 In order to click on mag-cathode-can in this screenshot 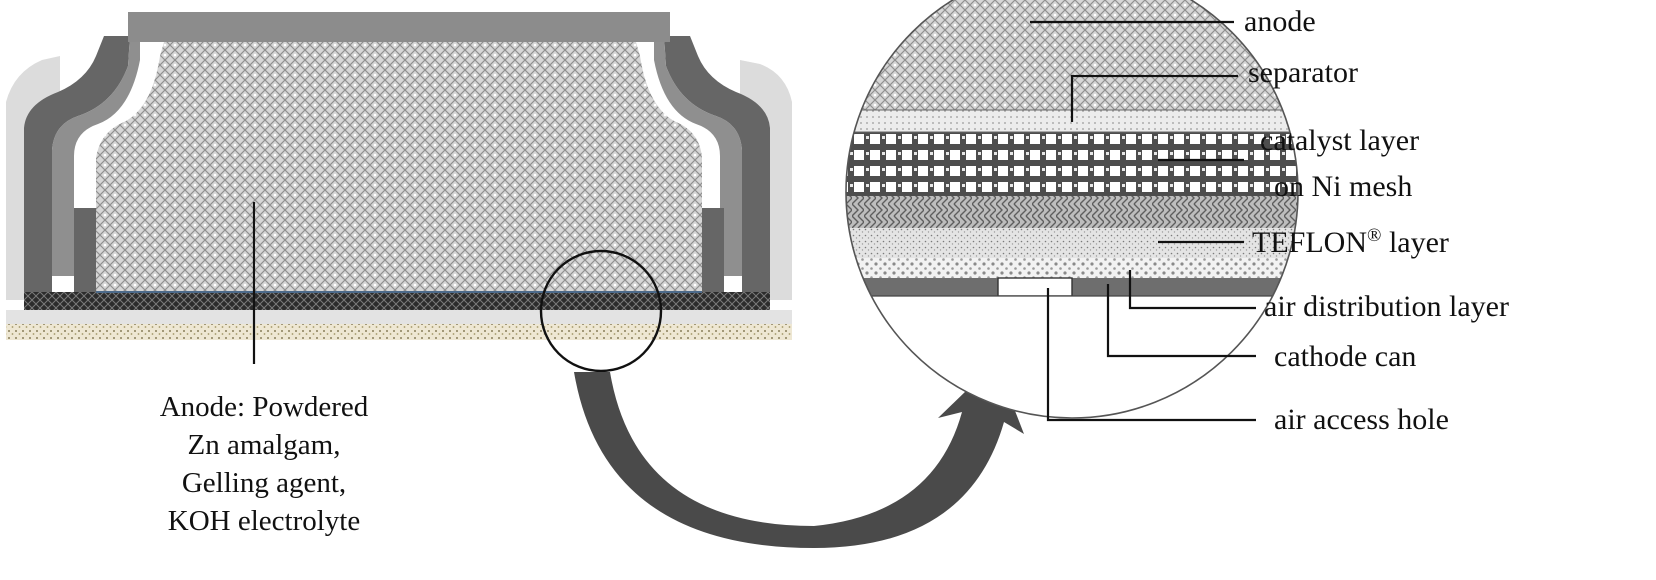, I will do `click(1072, 287)`.